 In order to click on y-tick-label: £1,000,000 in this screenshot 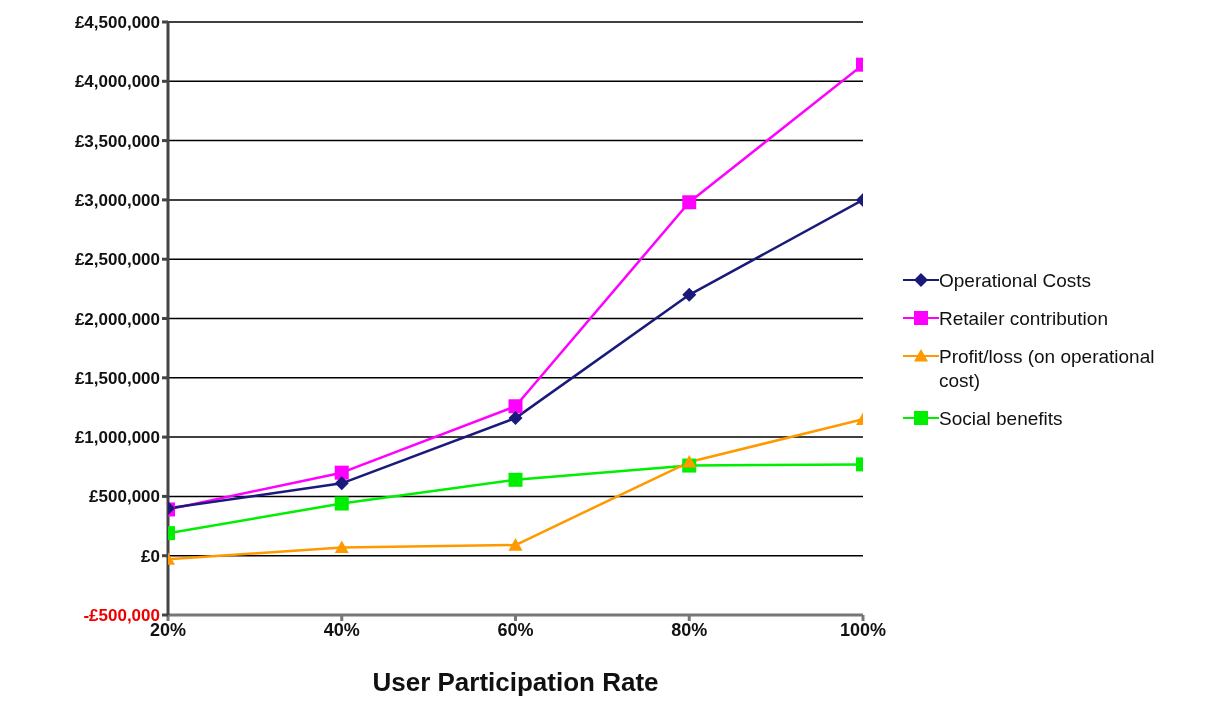, I will do `click(117, 438)`.